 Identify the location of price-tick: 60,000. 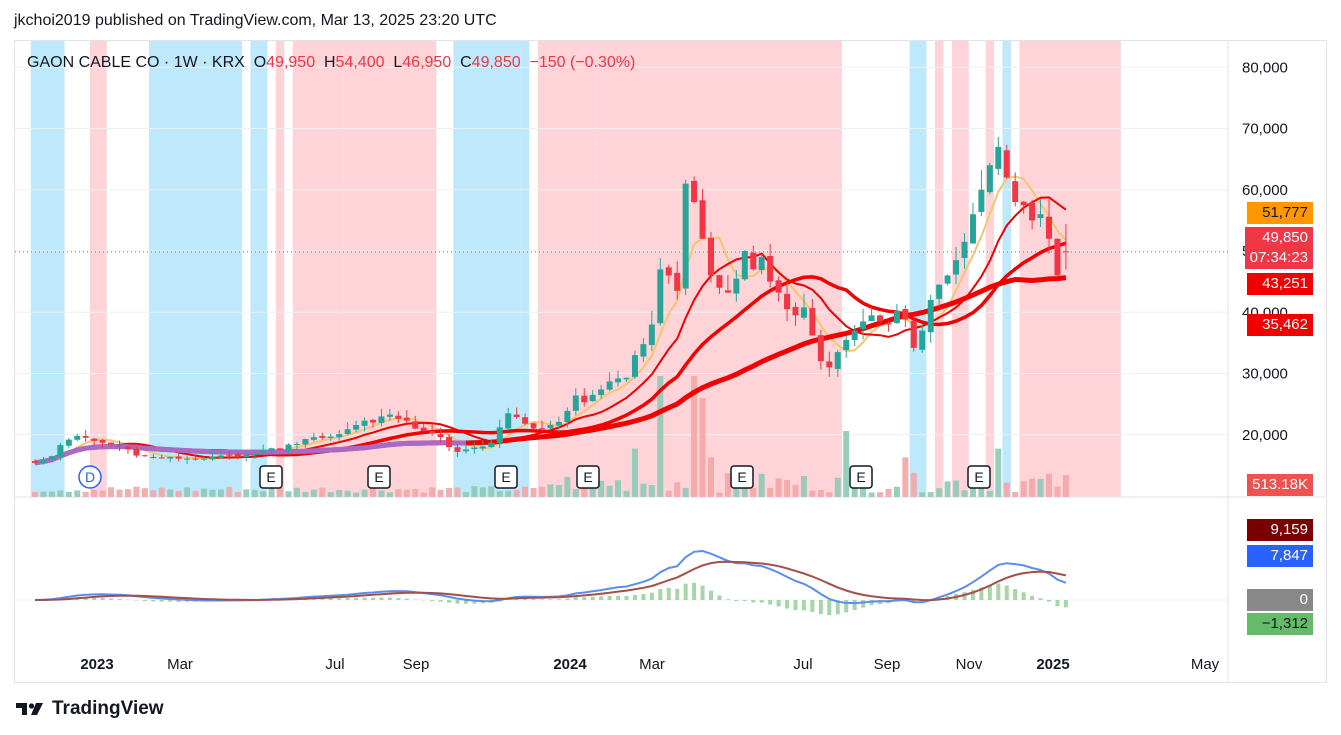
(1265, 190).